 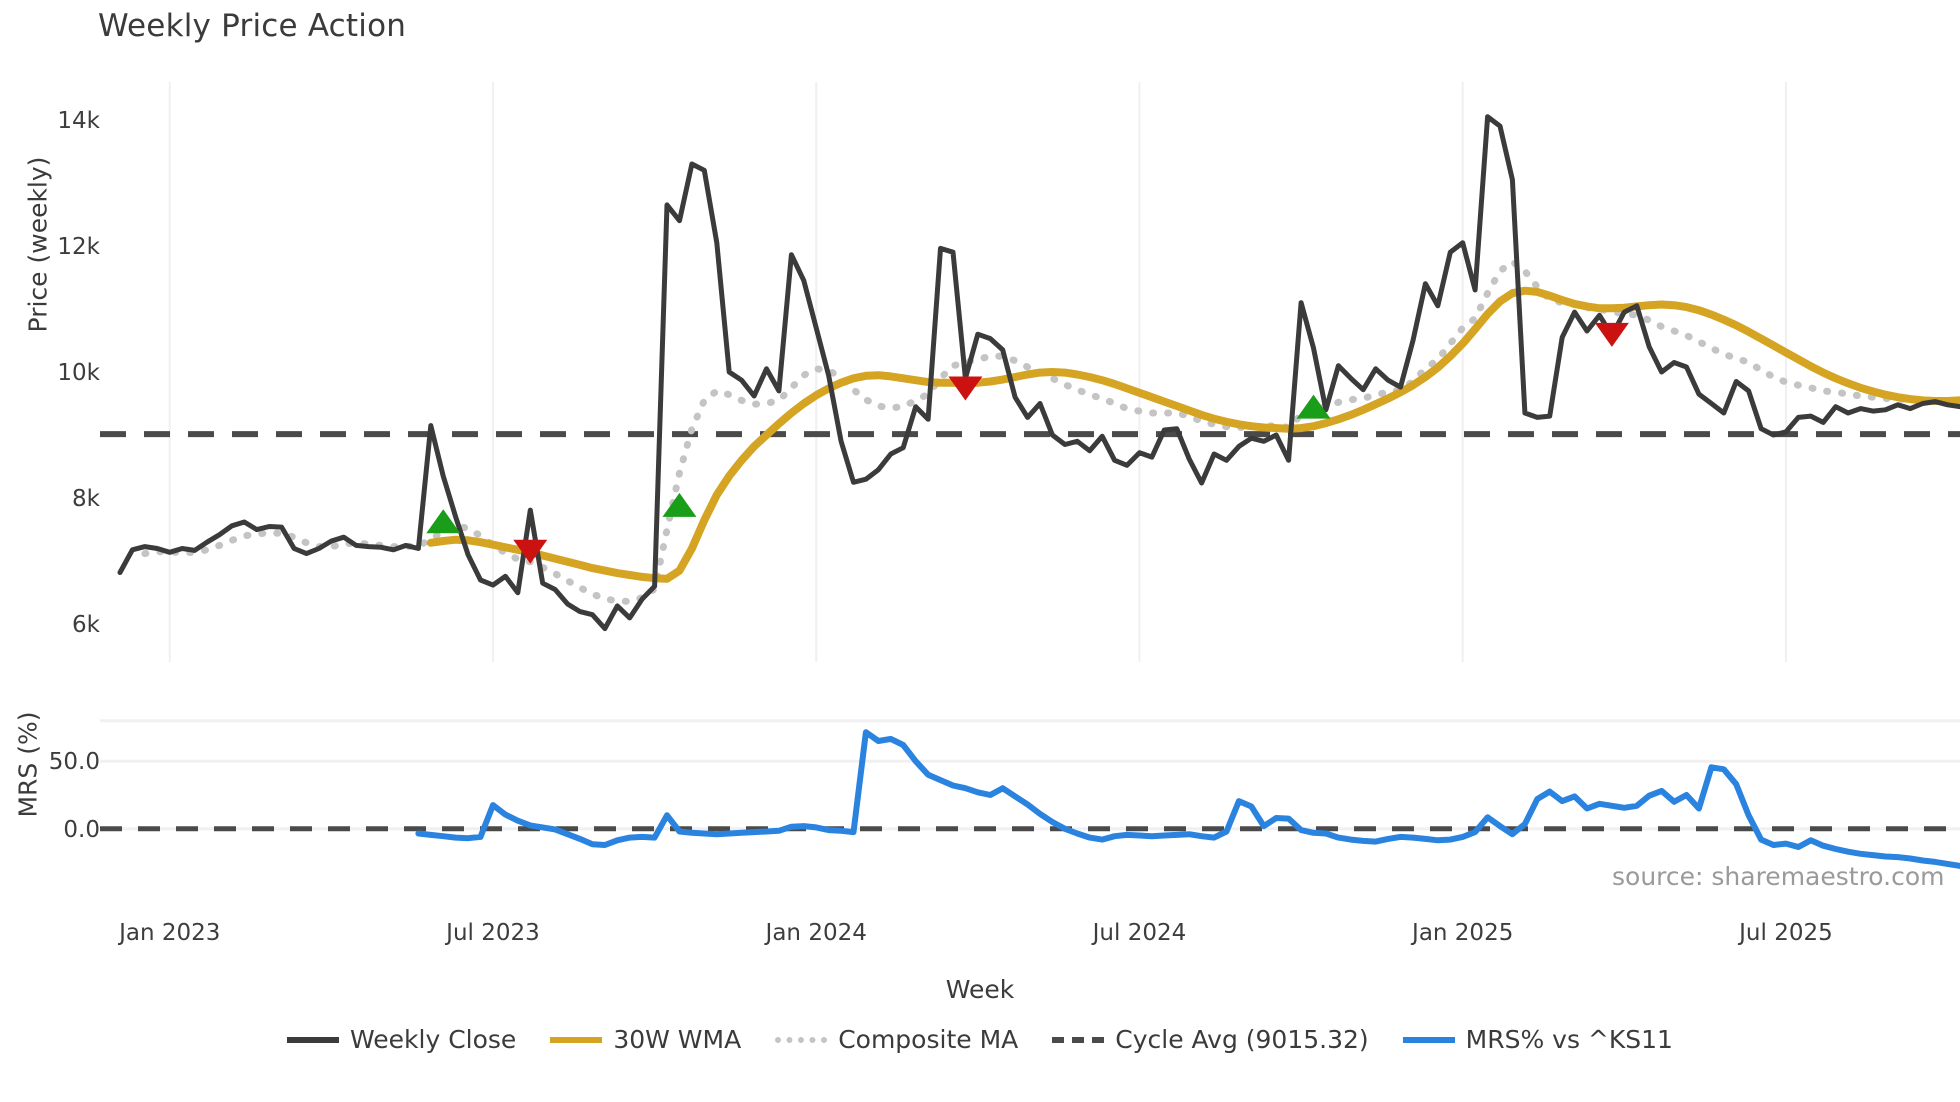 What do you see at coordinates (1785, 933) in the screenshot?
I see `x-tick-5: Jul 2025` at bounding box center [1785, 933].